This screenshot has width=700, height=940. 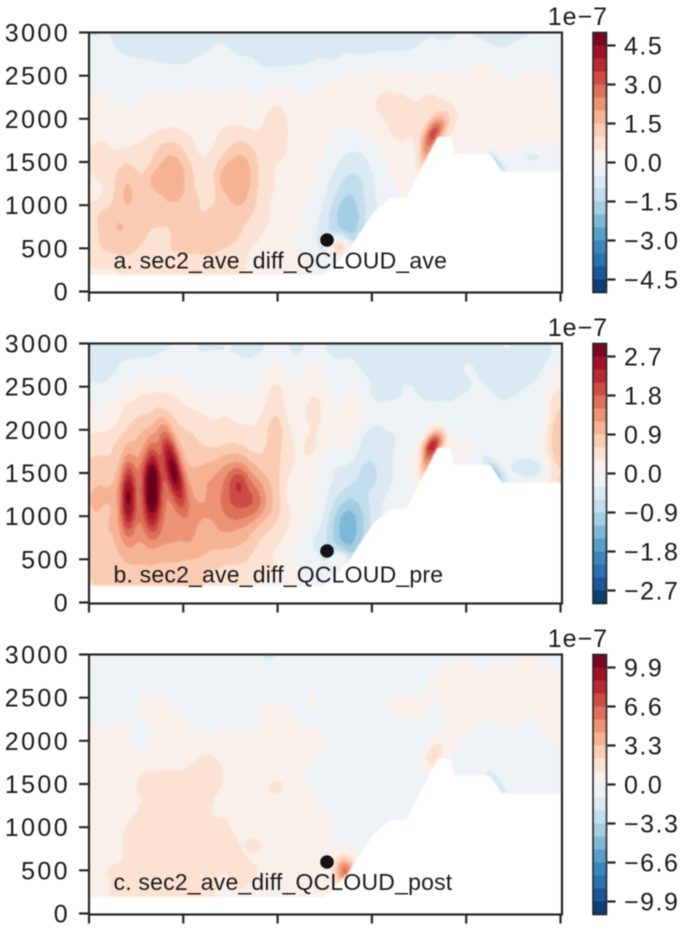 What do you see at coordinates (643, 436) in the screenshot?
I see `svg-text: 0.9` at bounding box center [643, 436].